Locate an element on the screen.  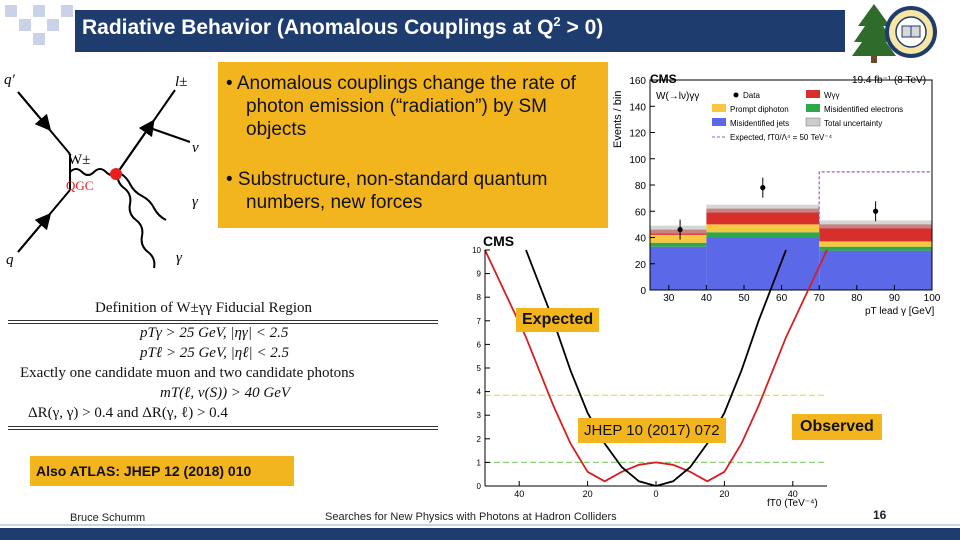
feynman-label-gamma2: γ is located at coordinates (179, 258).